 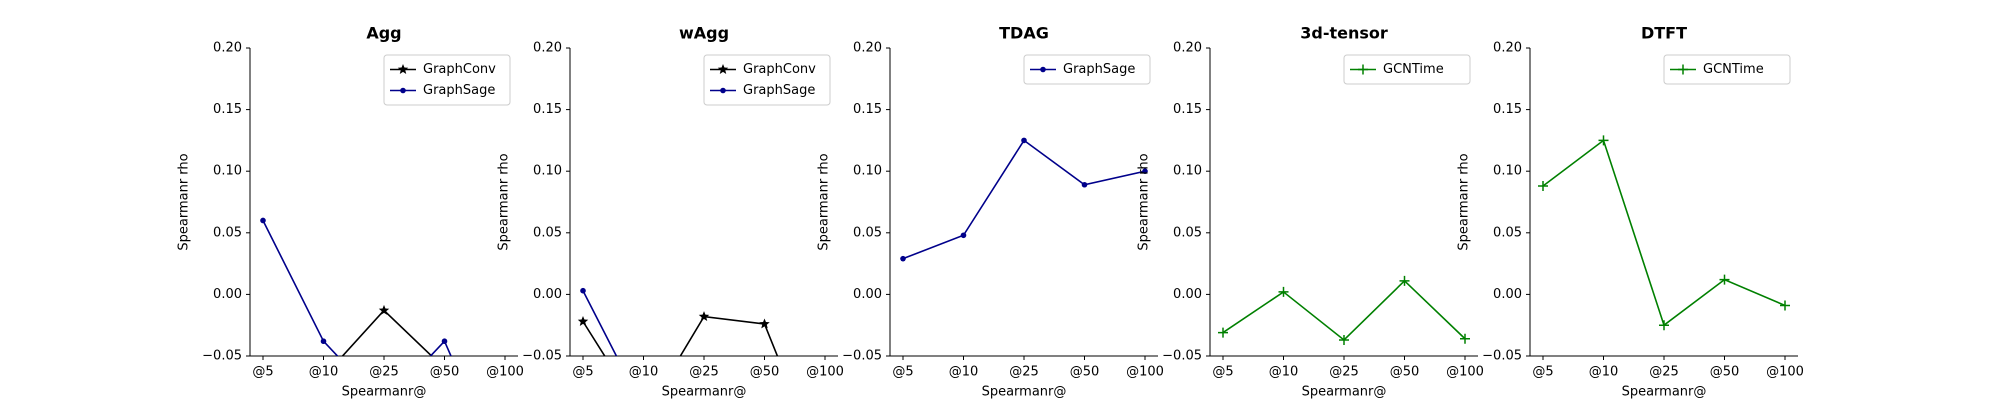 I want to click on subplot-title: DTFT, so click(x=1664, y=33).